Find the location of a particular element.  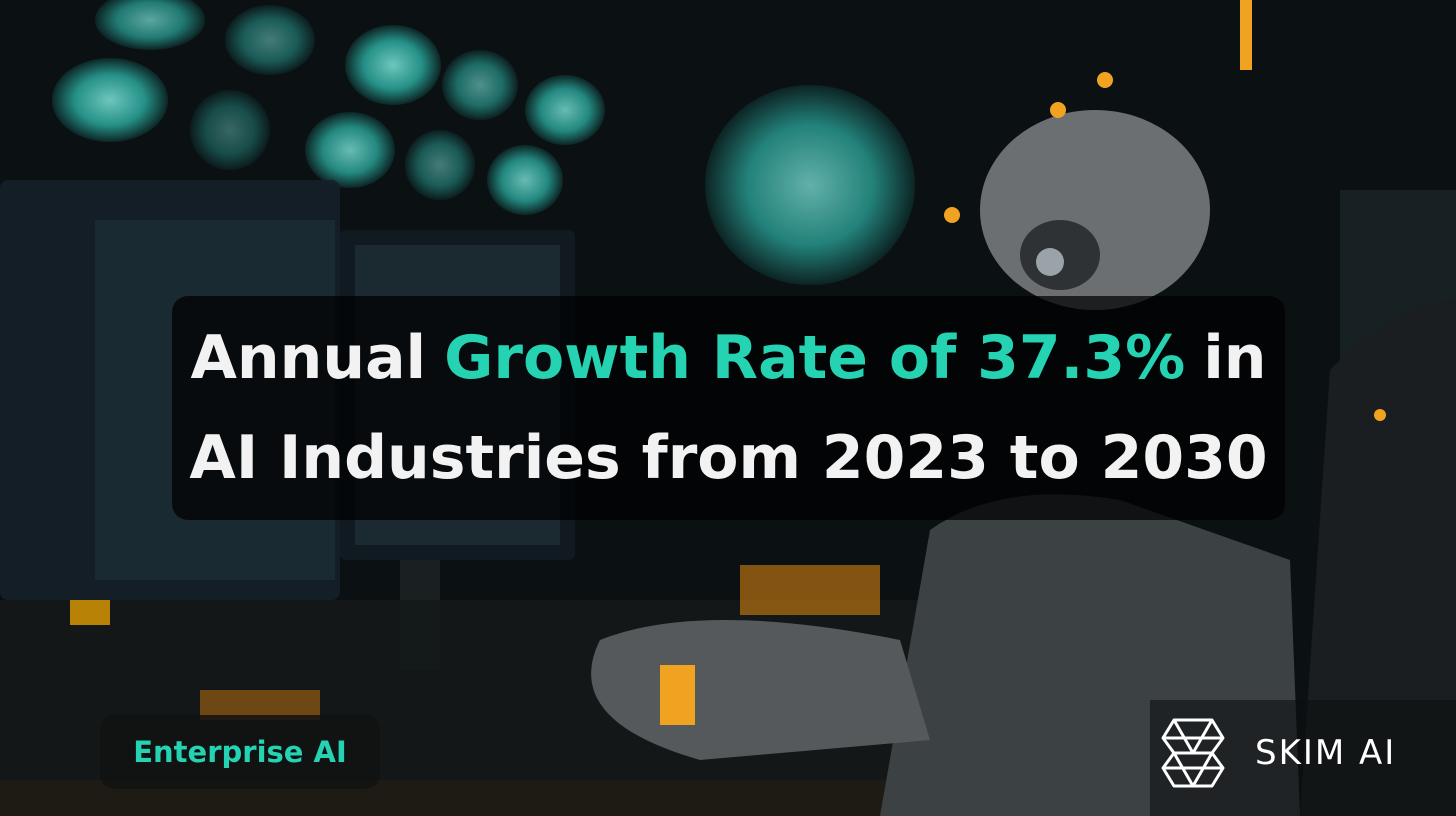

headline-line: AI Industries from 2023 to 2030 is located at coordinates (728, 458).